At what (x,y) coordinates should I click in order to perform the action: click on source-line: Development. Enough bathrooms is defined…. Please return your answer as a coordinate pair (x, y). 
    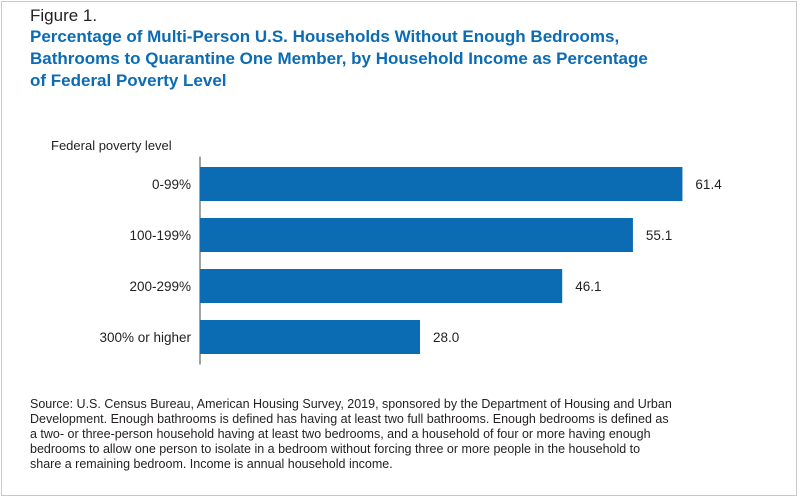
    Looking at the image, I should click on (349, 419).